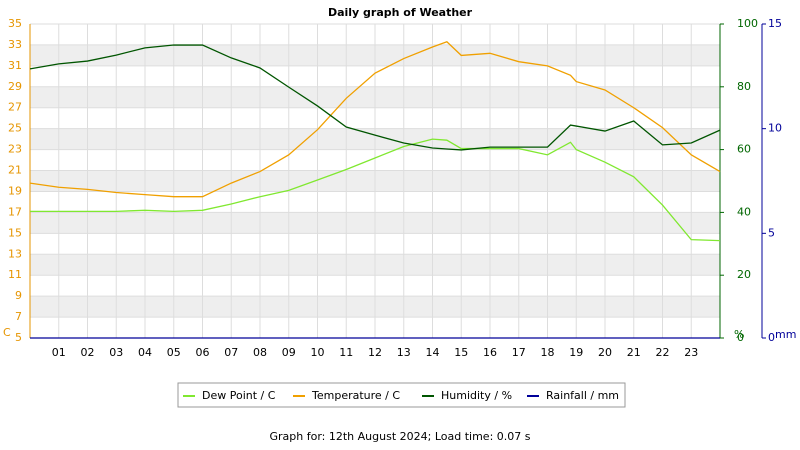 The image size is (800, 450). Describe the element at coordinates (476, 395) in the screenshot. I see `legend-label: Humidity / %` at that location.